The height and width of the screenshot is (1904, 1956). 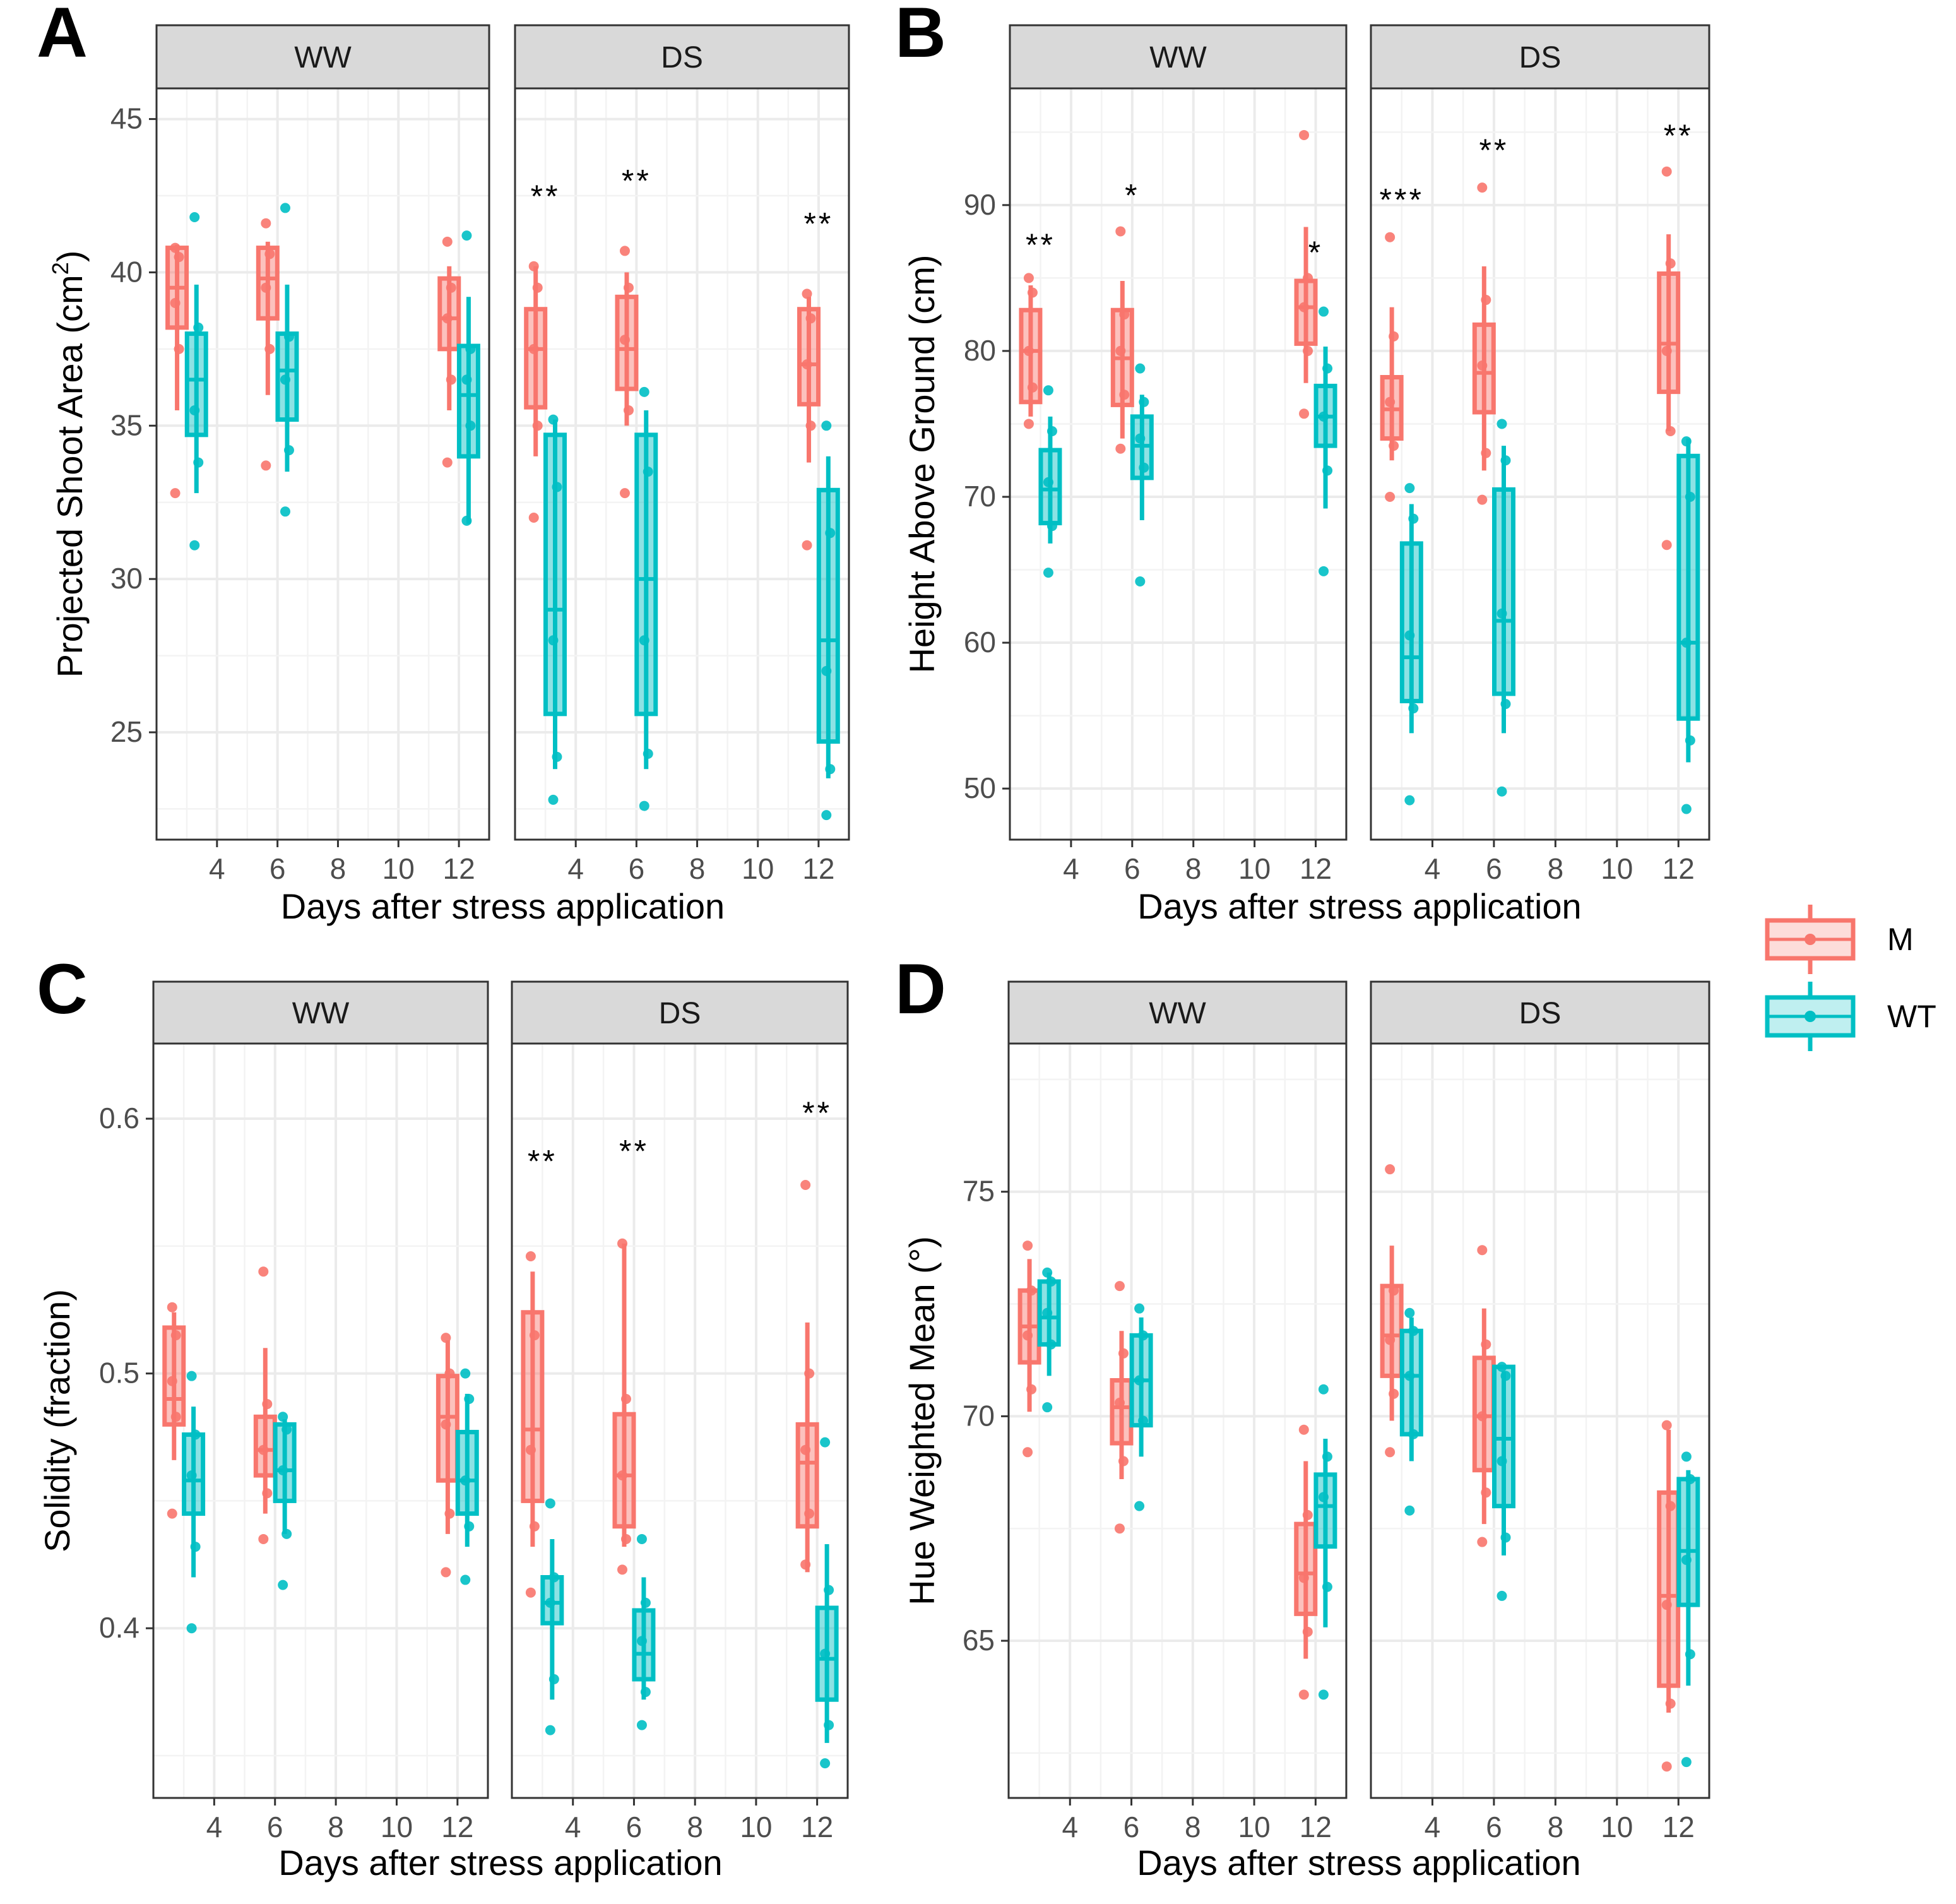 What do you see at coordinates (1851, 978) in the screenshot?
I see `legend: M WT` at bounding box center [1851, 978].